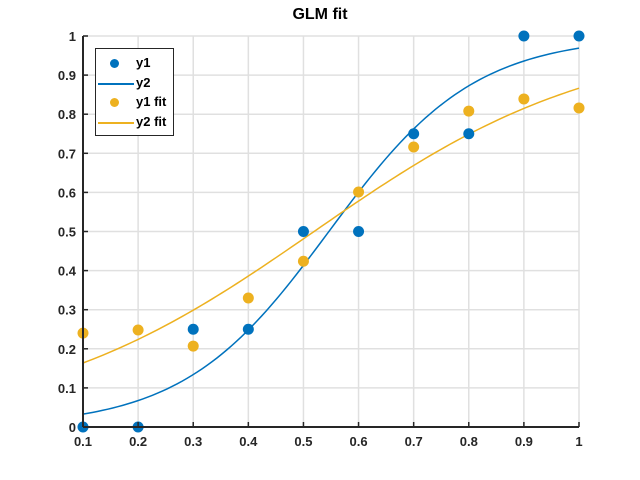 This screenshot has width=640, height=480. I want to click on legend-item-y1-fit: y1 fit, so click(134, 102).